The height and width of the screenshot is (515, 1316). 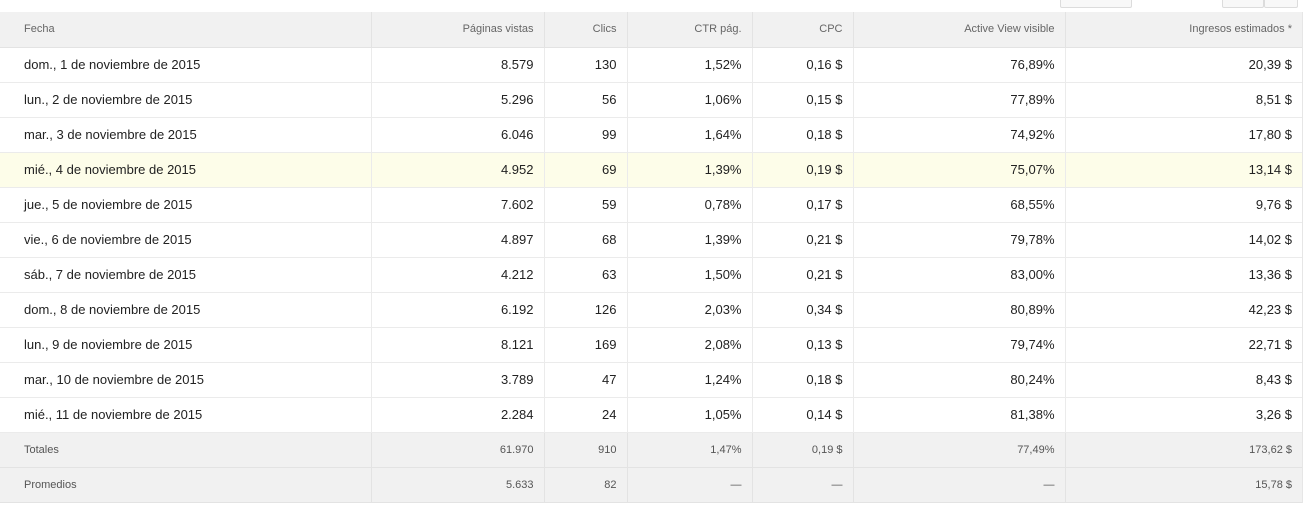 I want to click on column-header-revenue: Ingresos estimados *, so click(x=1183, y=30).